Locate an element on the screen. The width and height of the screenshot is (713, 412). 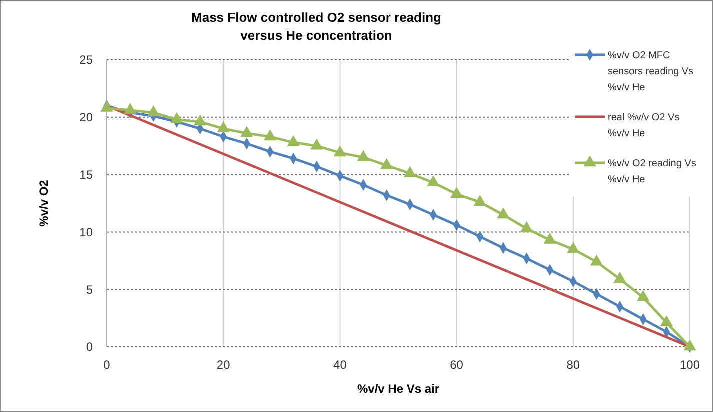
x-axis-title: %v/v He Vs air is located at coordinates (398, 389).